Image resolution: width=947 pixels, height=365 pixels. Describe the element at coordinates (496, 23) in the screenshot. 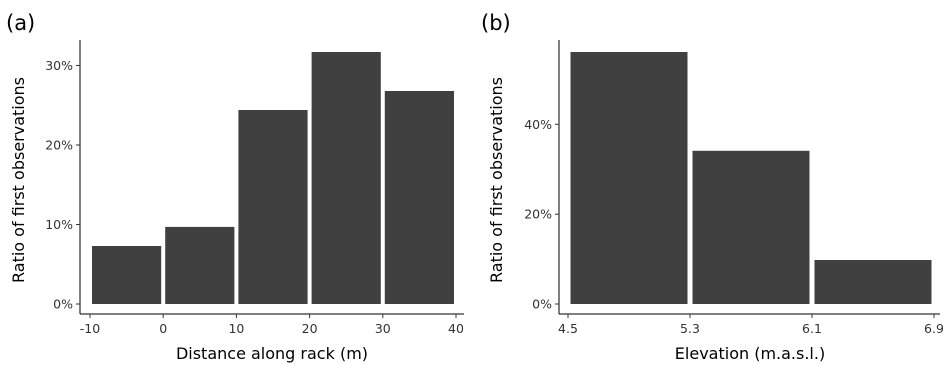

I see `panel-b-label: (b)` at that location.